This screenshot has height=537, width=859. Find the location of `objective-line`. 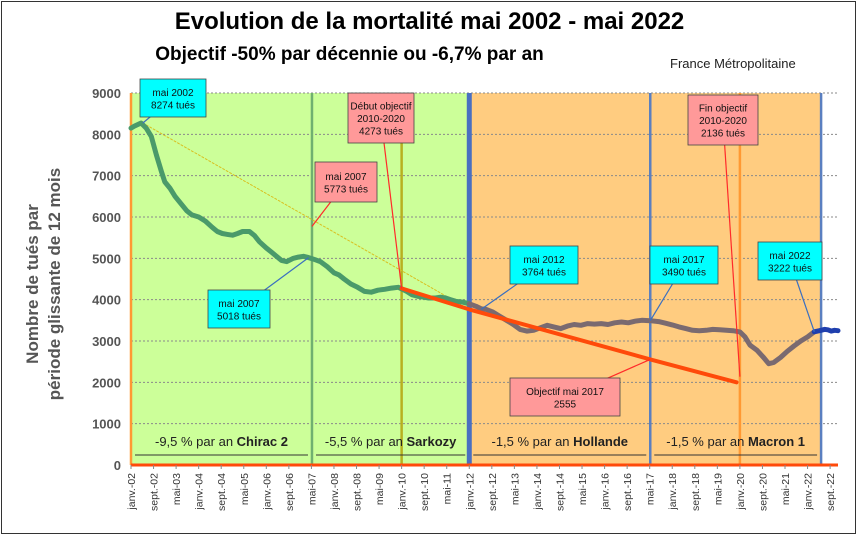

objective-line is located at coordinates (569, 335).